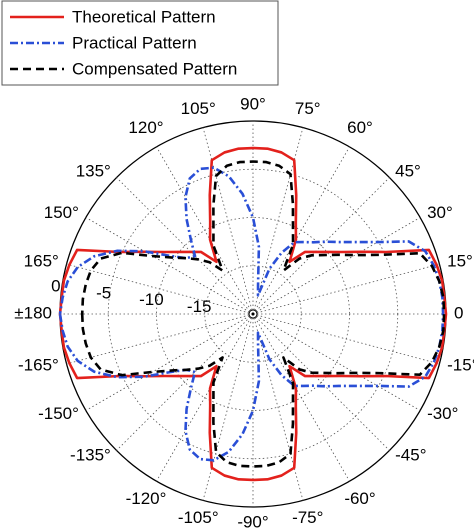  I want to click on r-tick-label: 0, so click(55, 286).